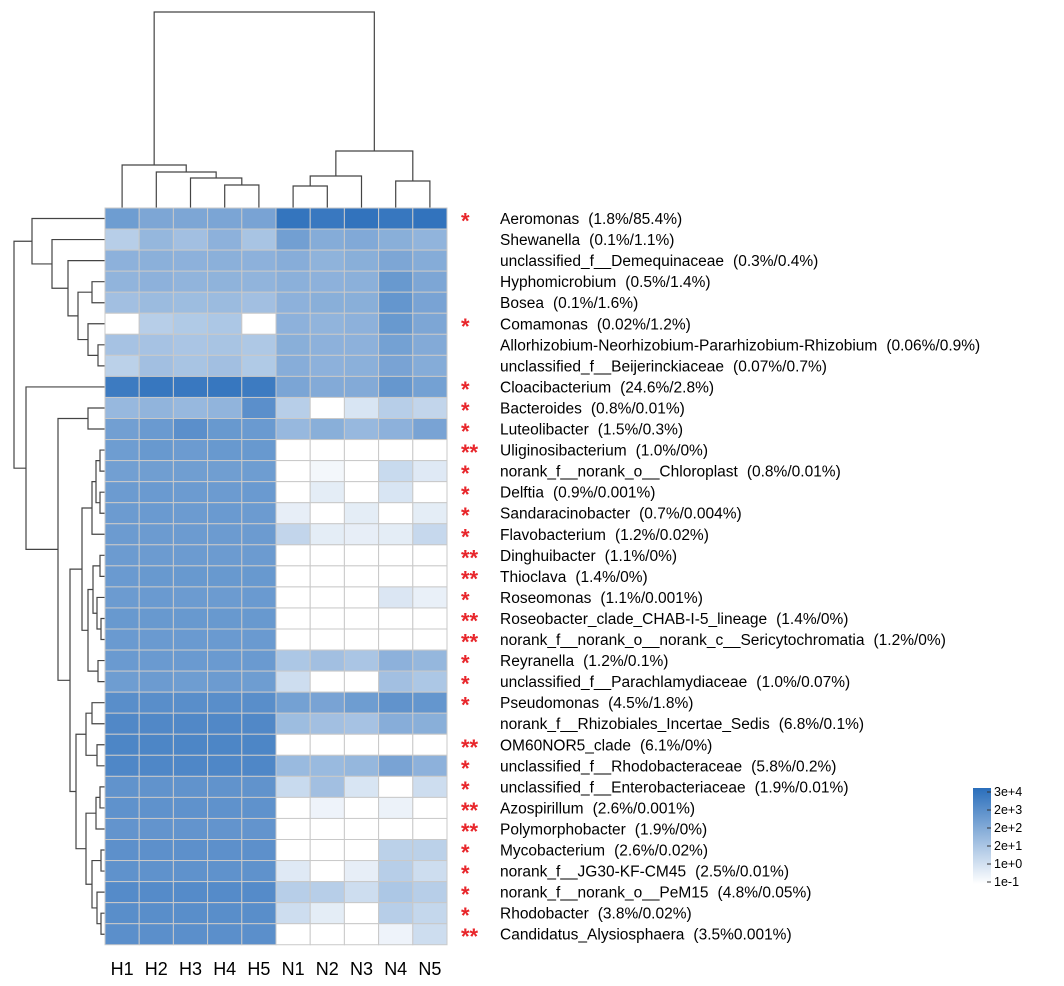 This screenshot has width=1064, height=986. What do you see at coordinates (592, 408) in the screenshot?
I see `row-label: Bacteroides (0.8%/0.01%)` at bounding box center [592, 408].